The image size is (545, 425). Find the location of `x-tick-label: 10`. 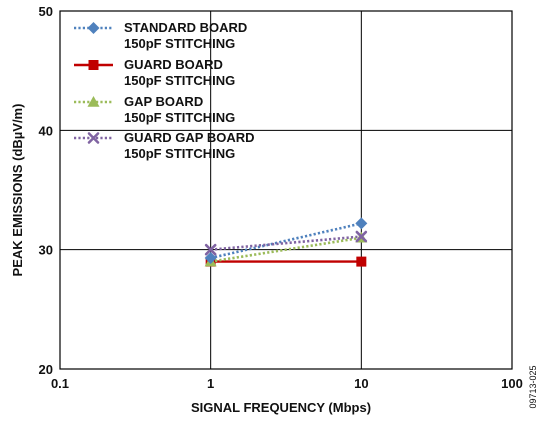

x-tick-label: 10 is located at coordinates (361, 383).